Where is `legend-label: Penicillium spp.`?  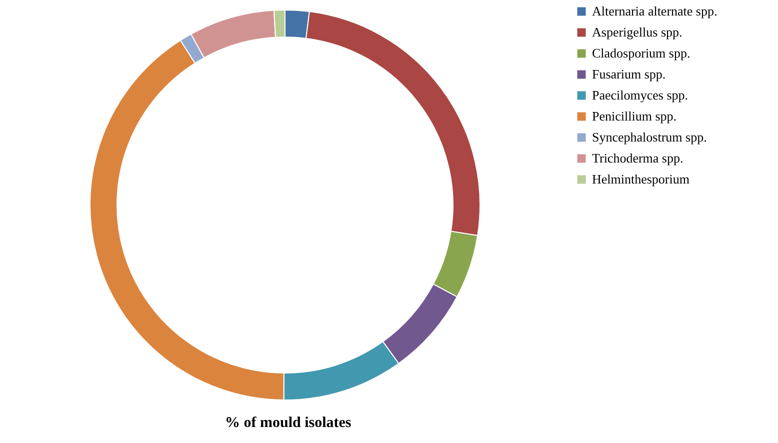 legend-label: Penicillium spp. is located at coordinates (634, 116).